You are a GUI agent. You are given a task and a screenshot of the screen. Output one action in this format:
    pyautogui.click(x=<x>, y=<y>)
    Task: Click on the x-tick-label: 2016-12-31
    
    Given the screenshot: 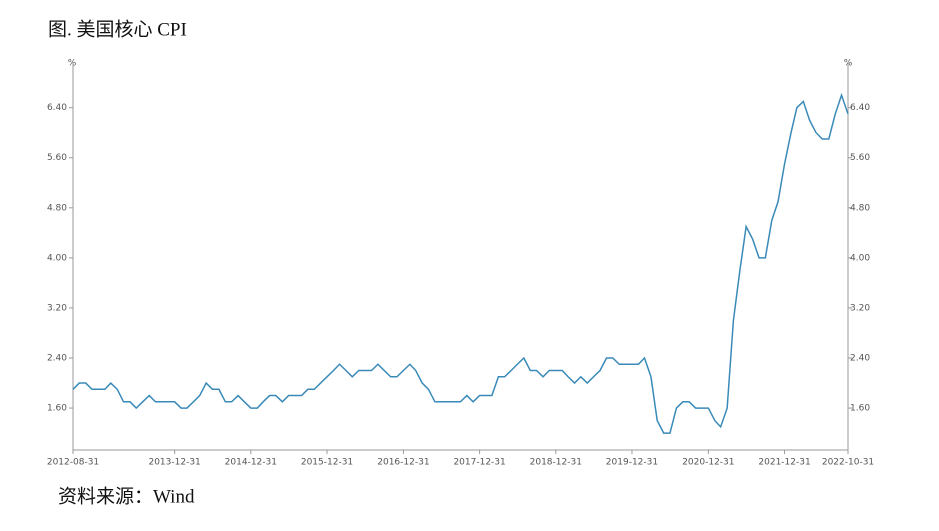 What is the action you would take?
    pyautogui.click(x=403, y=463)
    